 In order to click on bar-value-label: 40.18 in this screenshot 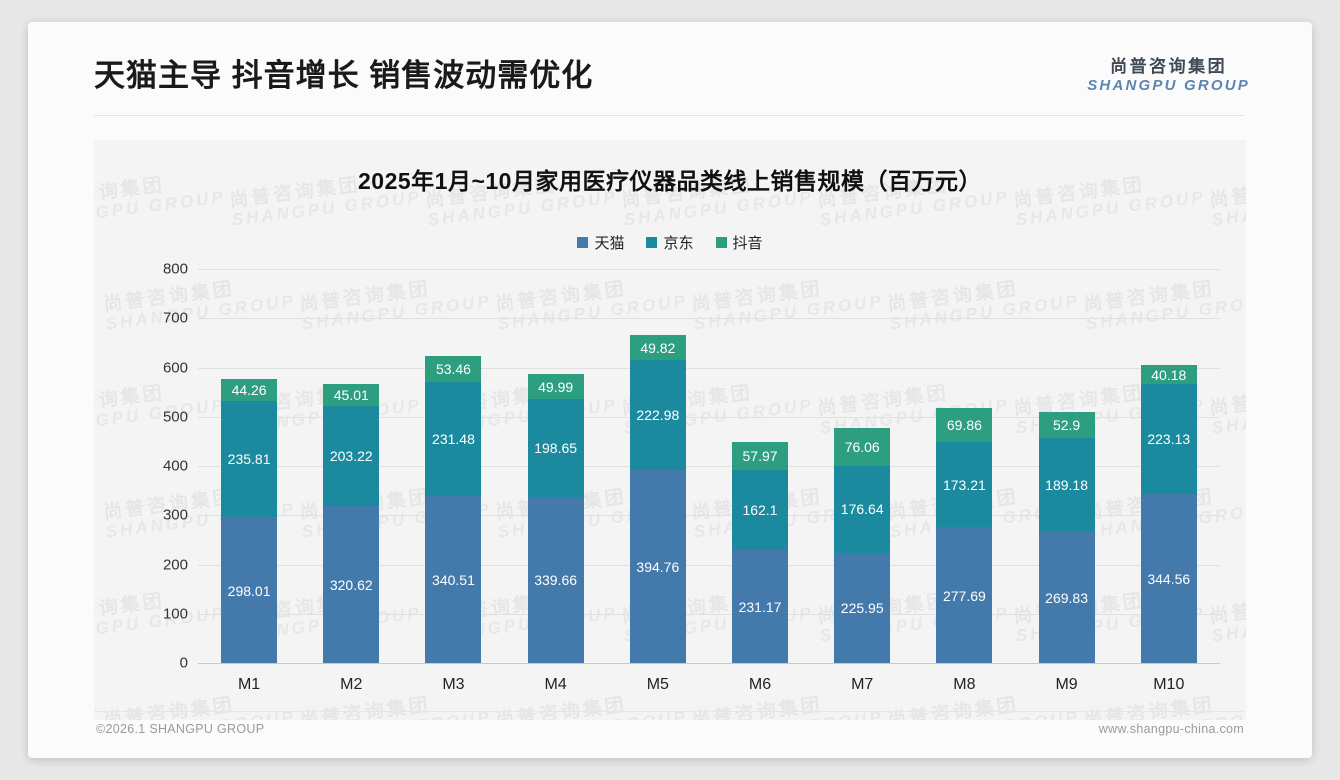, I will do `click(1169, 374)`.